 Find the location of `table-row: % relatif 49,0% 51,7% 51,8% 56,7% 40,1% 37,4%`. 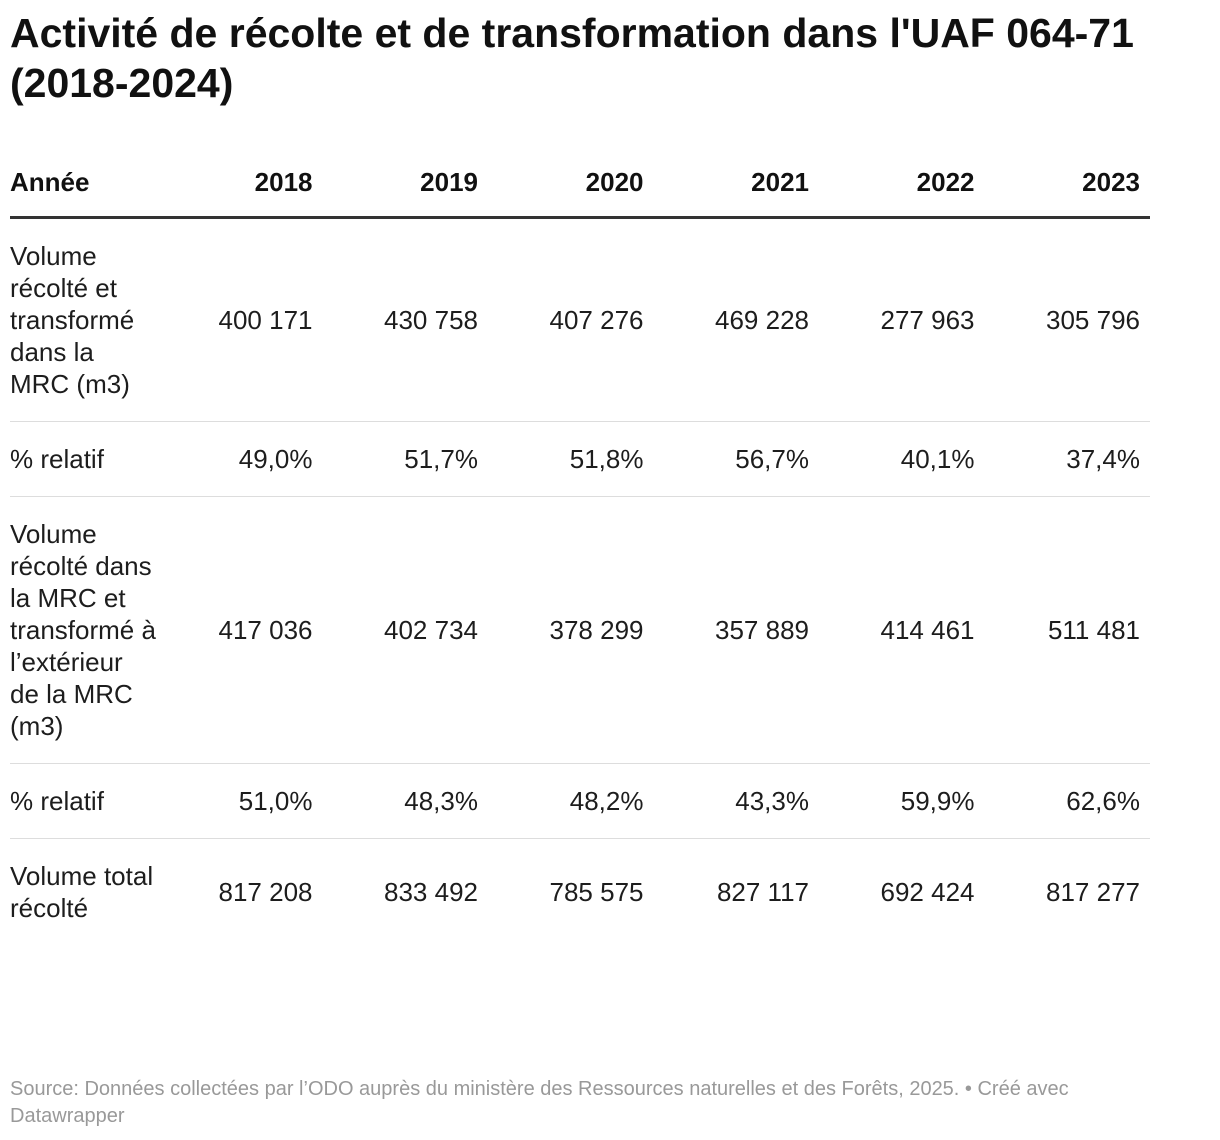

table-row: % relatif 49,0% 51,7% 51,8% 56,7% 40,1% 37,4% is located at coordinates (615, 459).